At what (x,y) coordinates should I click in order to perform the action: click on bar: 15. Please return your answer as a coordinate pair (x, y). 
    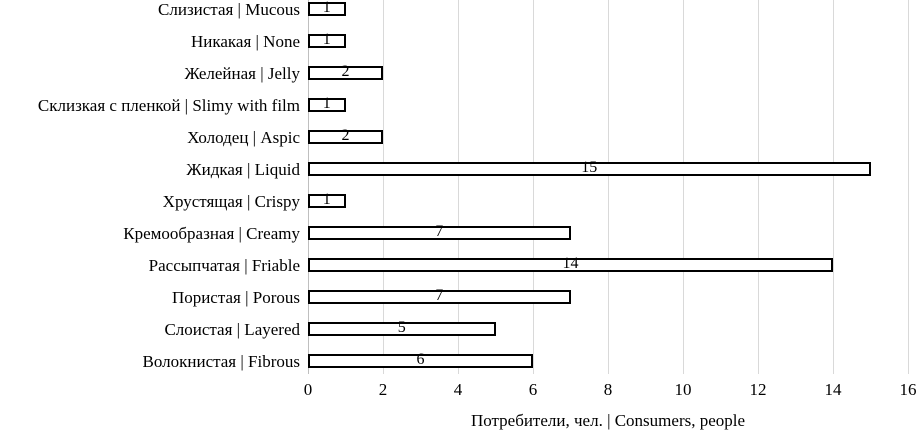
    Looking at the image, I should click on (589, 168).